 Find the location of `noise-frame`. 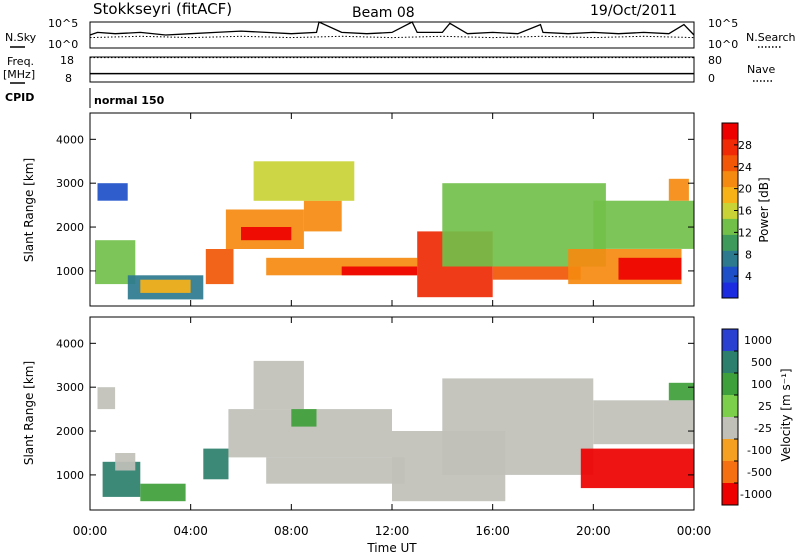

noise-frame is located at coordinates (392, 35).